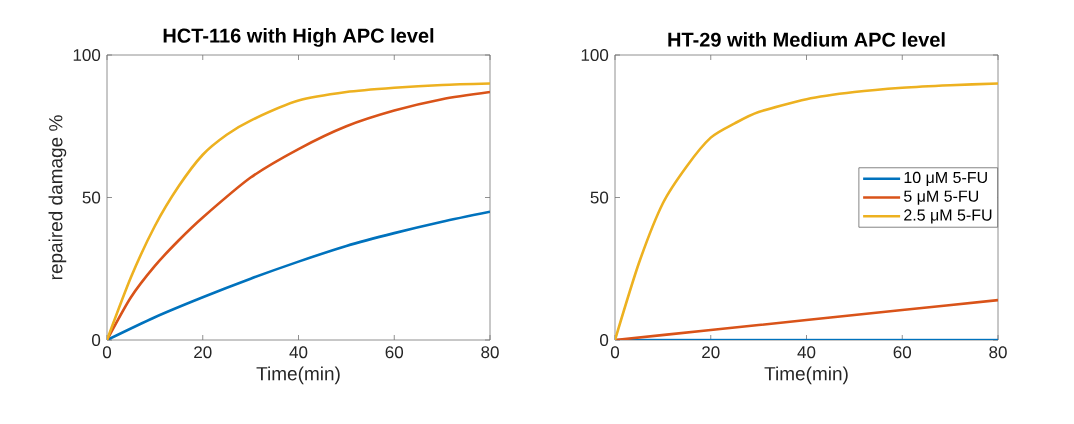 Image resolution: width=1074 pixels, height=424 pixels. What do you see at coordinates (945, 179) in the screenshot?
I see `legend-label: 10 μM 5-FU` at bounding box center [945, 179].